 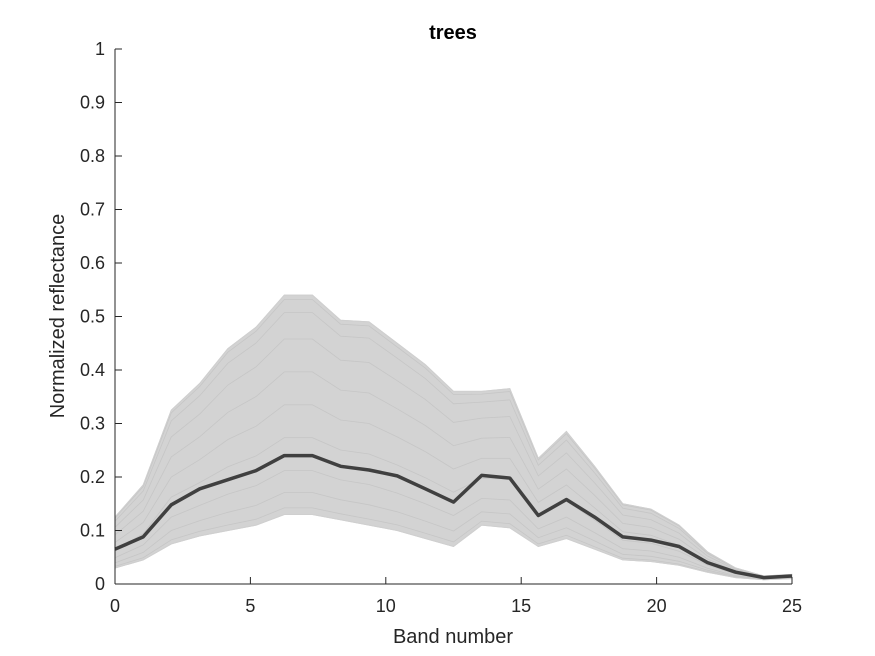 What do you see at coordinates (92, 531) in the screenshot?
I see `y-tick-label: 0.1` at bounding box center [92, 531].